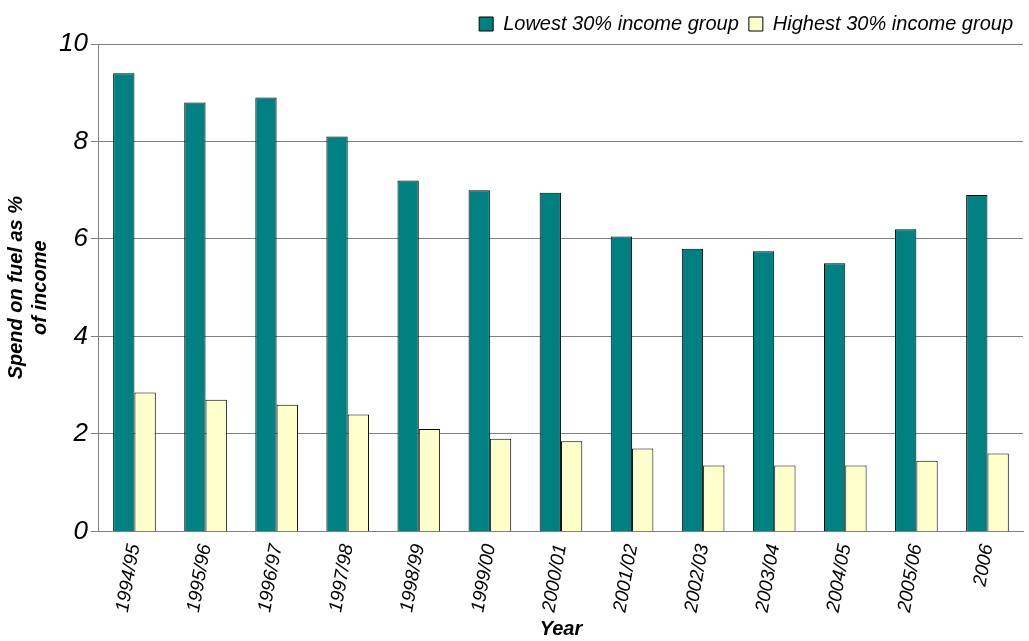  What do you see at coordinates (26, 287) in the screenshot?
I see `y-axis-title: Spend on fuel as % of income` at bounding box center [26, 287].